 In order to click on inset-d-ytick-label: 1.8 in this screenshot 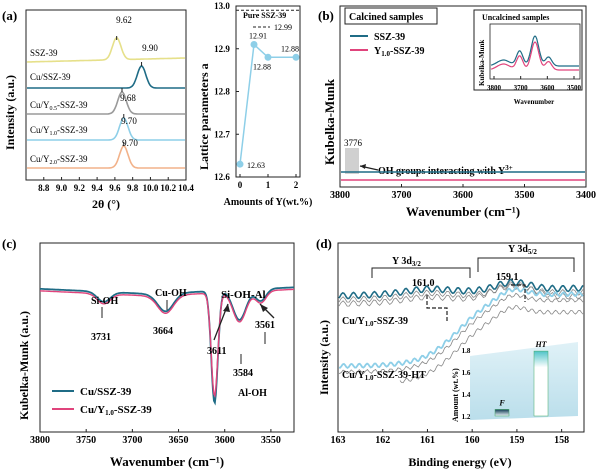, I will do `click(466, 351)`.